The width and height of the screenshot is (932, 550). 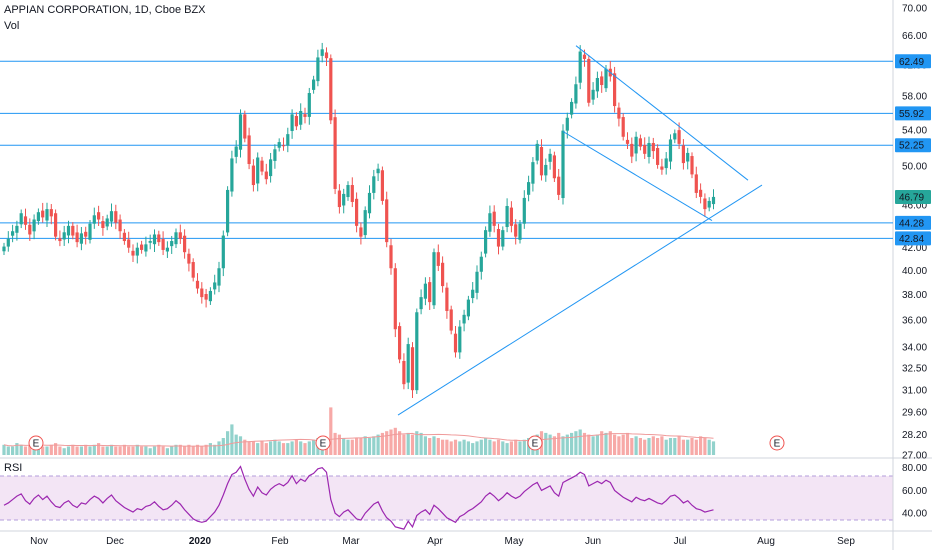 What do you see at coordinates (911, 146) in the screenshot?
I see `level-tag-label: 52.25` at bounding box center [911, 146].